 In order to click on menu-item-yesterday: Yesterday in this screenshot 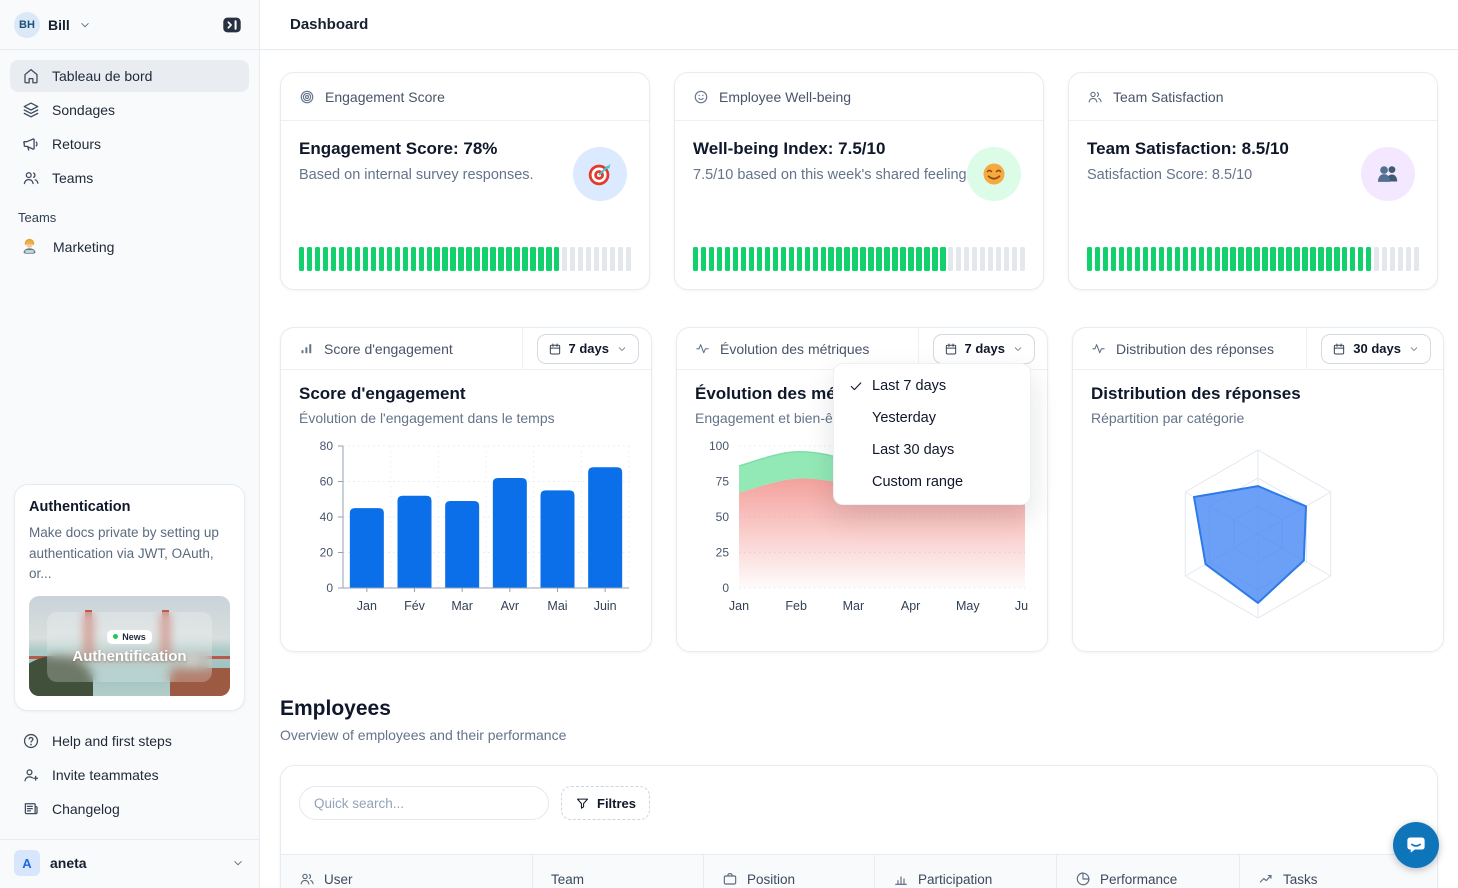, I will do `click(932, 418)`.